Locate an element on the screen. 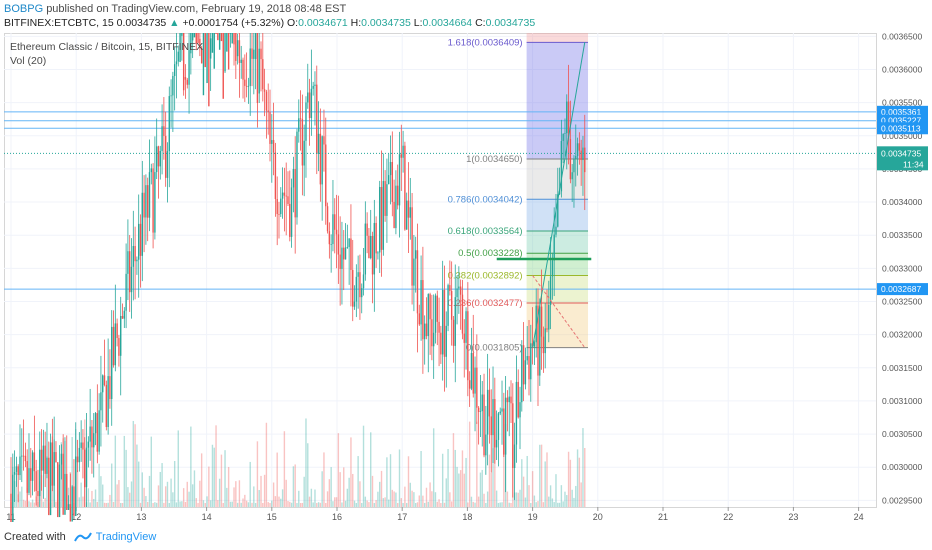  volume-indicator-label: Vol (20) is located at coordinates (28, 61).